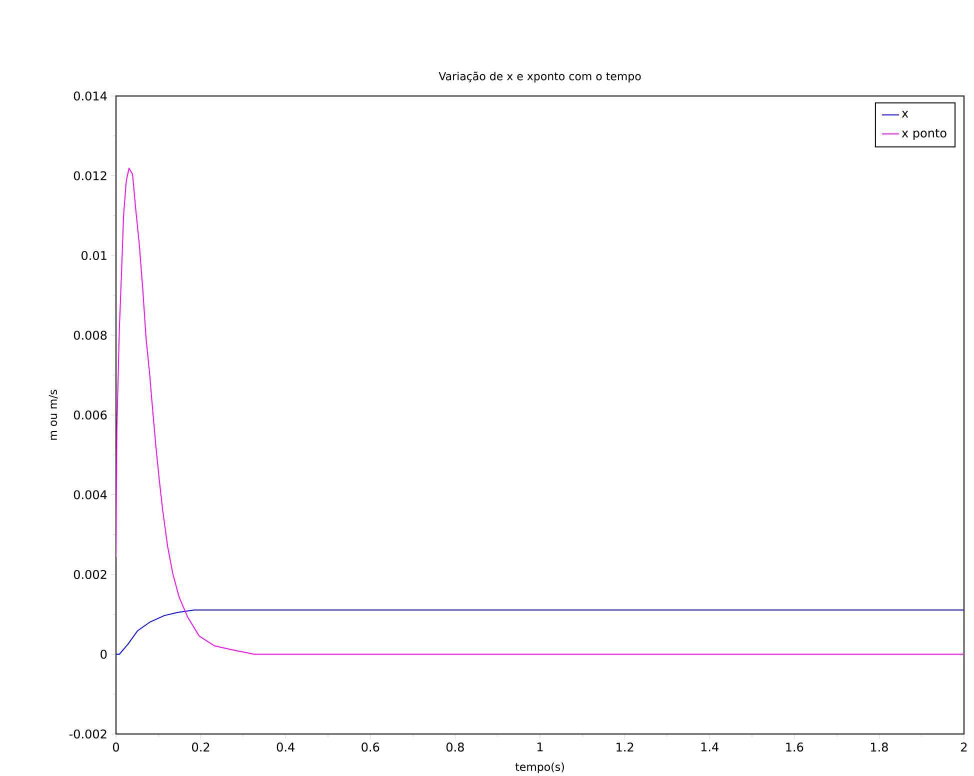  What do you see at coordinates (795, 747) in the screenshot?
I see `x-tick-label: 1.6` at bounding box center [795, 747].